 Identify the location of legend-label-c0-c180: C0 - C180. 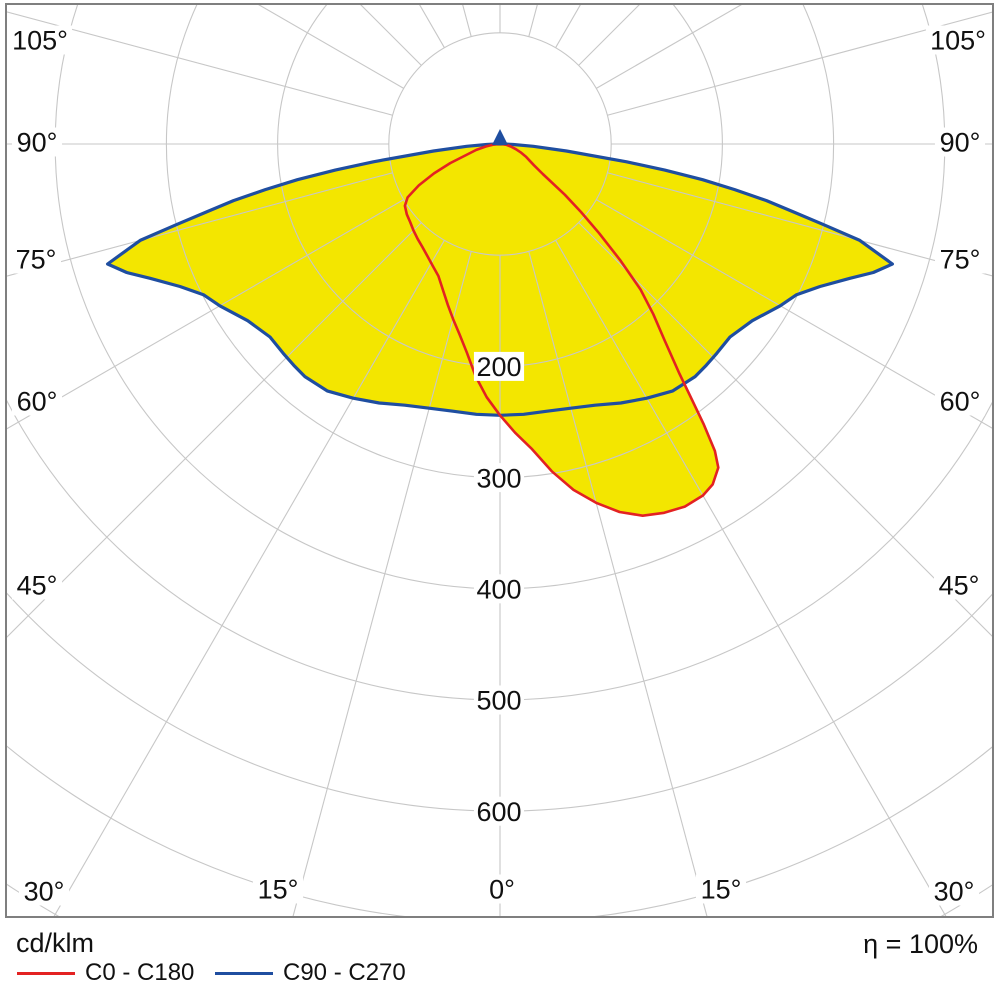
(140, 972).